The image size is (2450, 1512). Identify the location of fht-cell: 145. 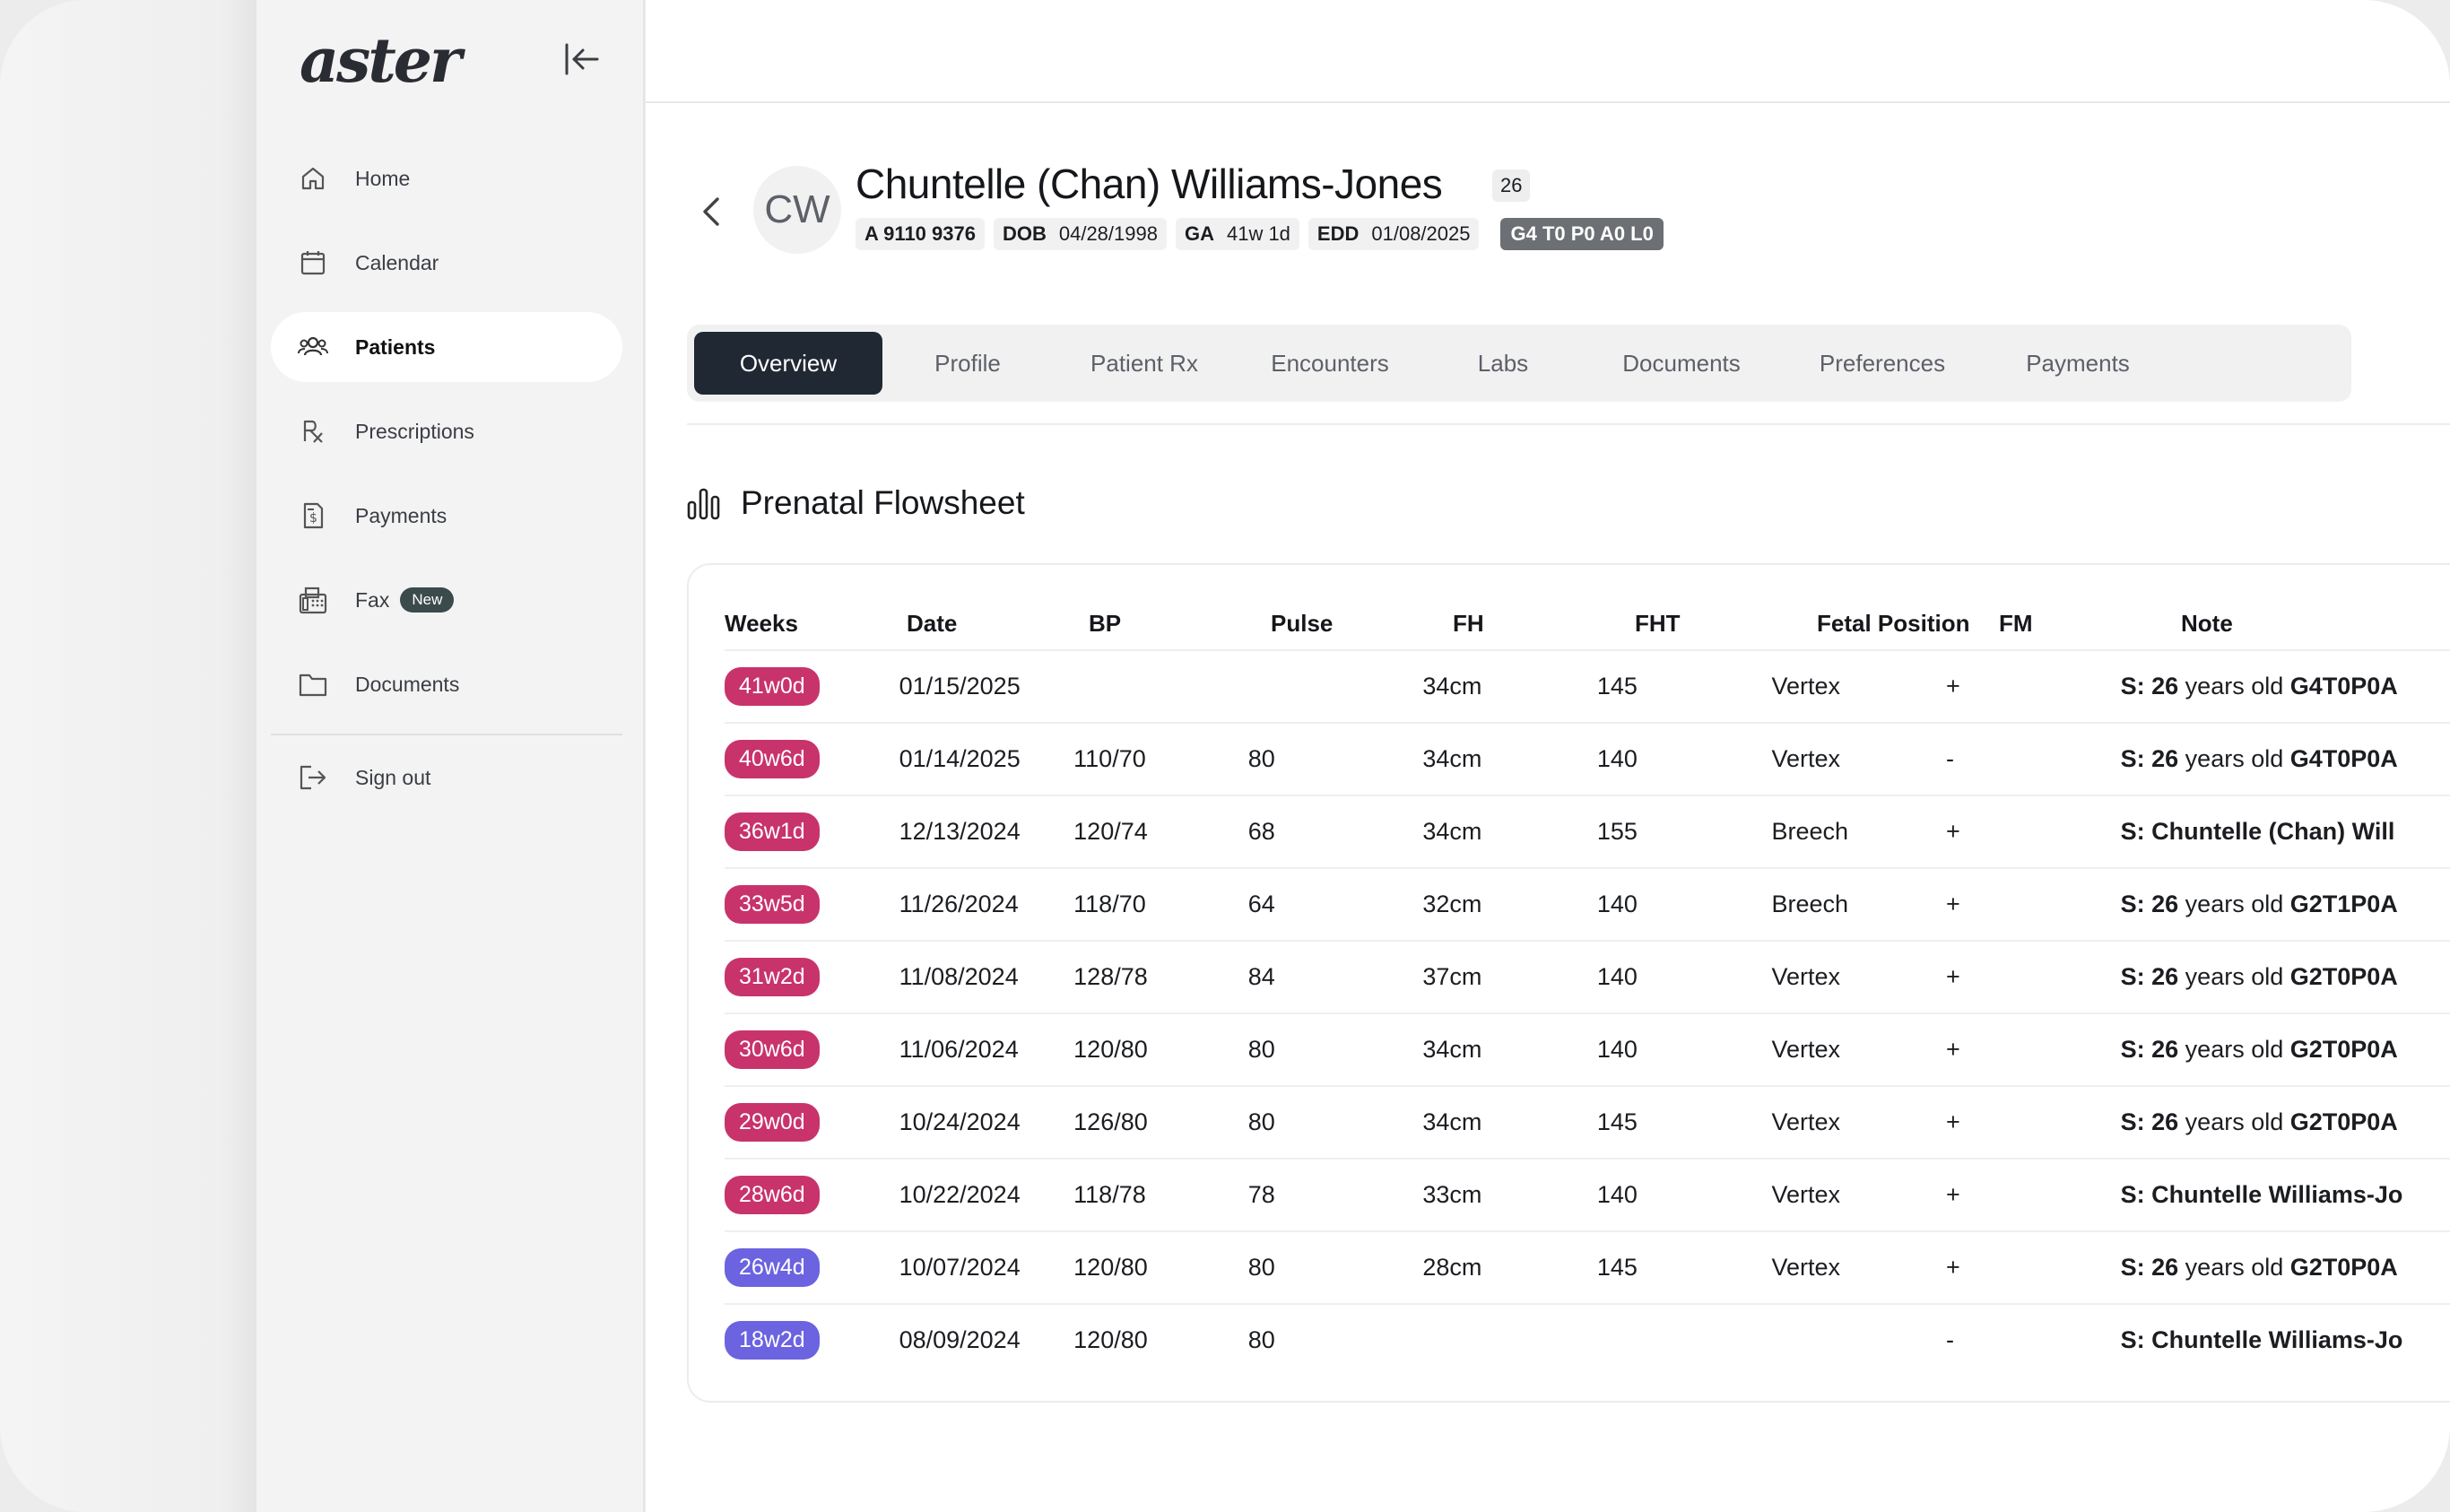
(1617, 1121).